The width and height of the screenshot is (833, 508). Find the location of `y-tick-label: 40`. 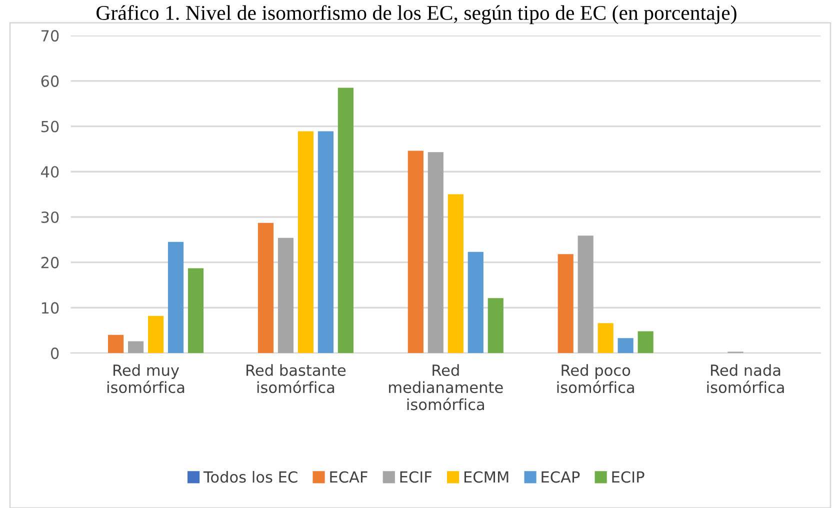

y-tick-label: 40 is located at coordinates (50, 172).